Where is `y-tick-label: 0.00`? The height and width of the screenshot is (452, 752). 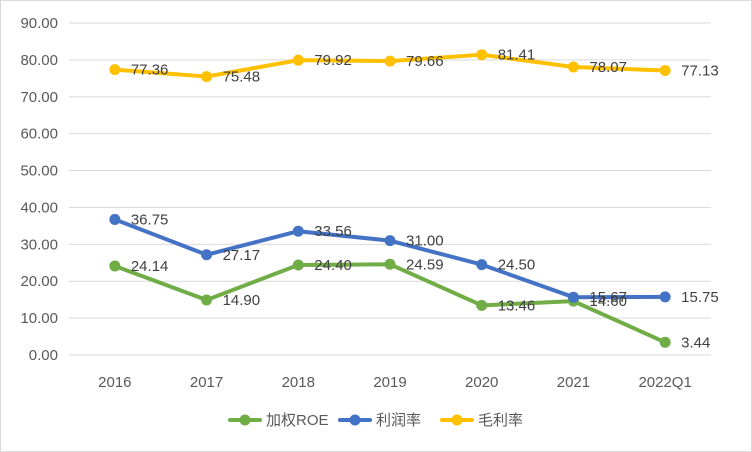
y-tick-label: 0.00 is located at coordinates (43, 355).